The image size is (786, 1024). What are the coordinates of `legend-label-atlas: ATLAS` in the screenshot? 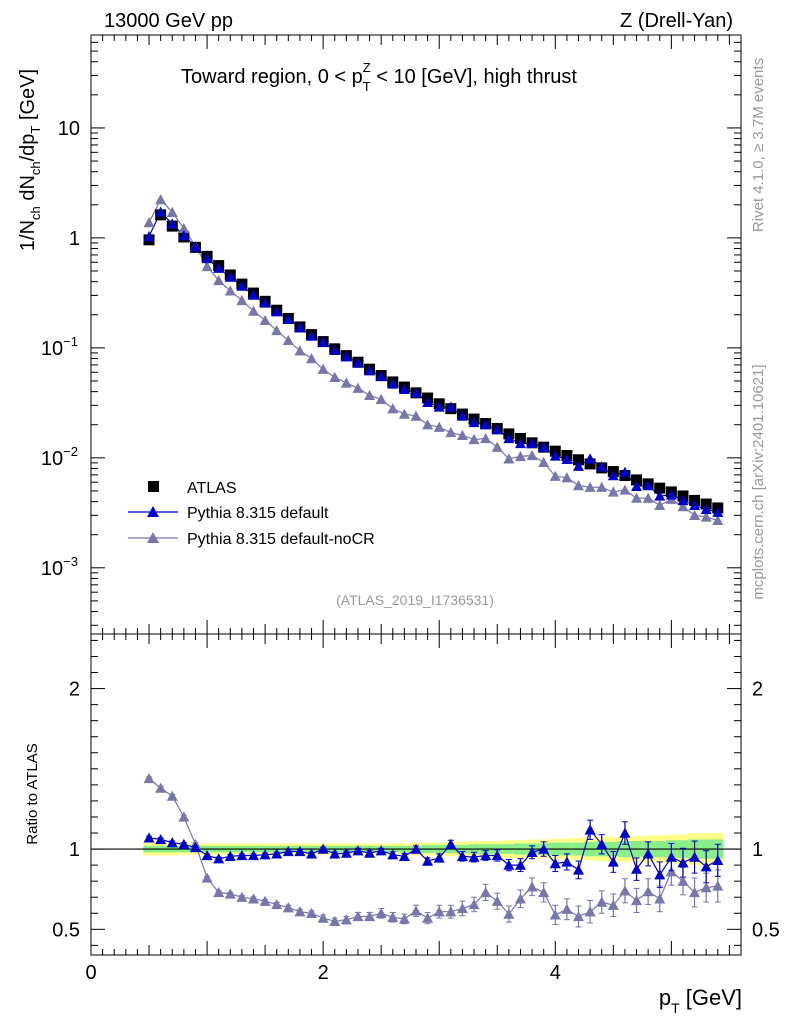 It's located at (212, 488).